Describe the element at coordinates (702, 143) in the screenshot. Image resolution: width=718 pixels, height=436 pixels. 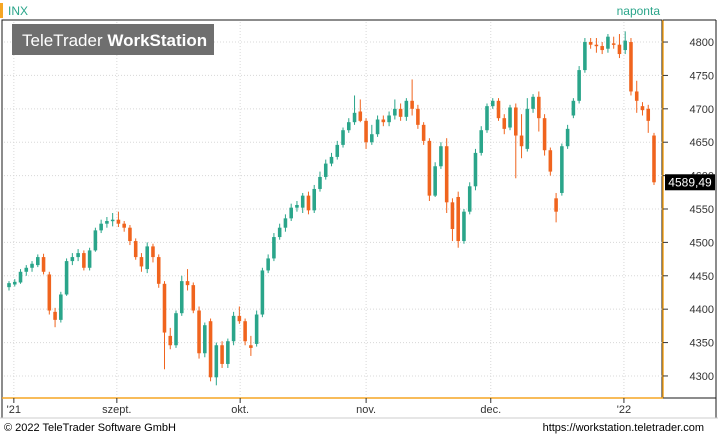
I see `y-tick-label: 4650` at that location.